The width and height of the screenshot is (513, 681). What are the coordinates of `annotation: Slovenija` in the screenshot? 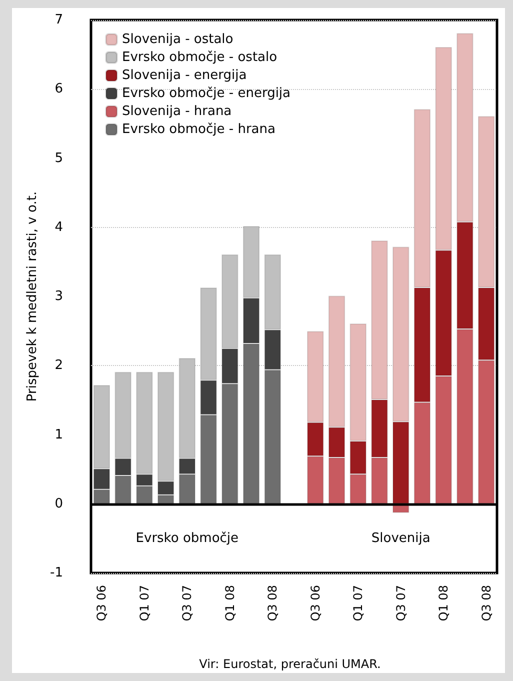 It's located at (400, 538).